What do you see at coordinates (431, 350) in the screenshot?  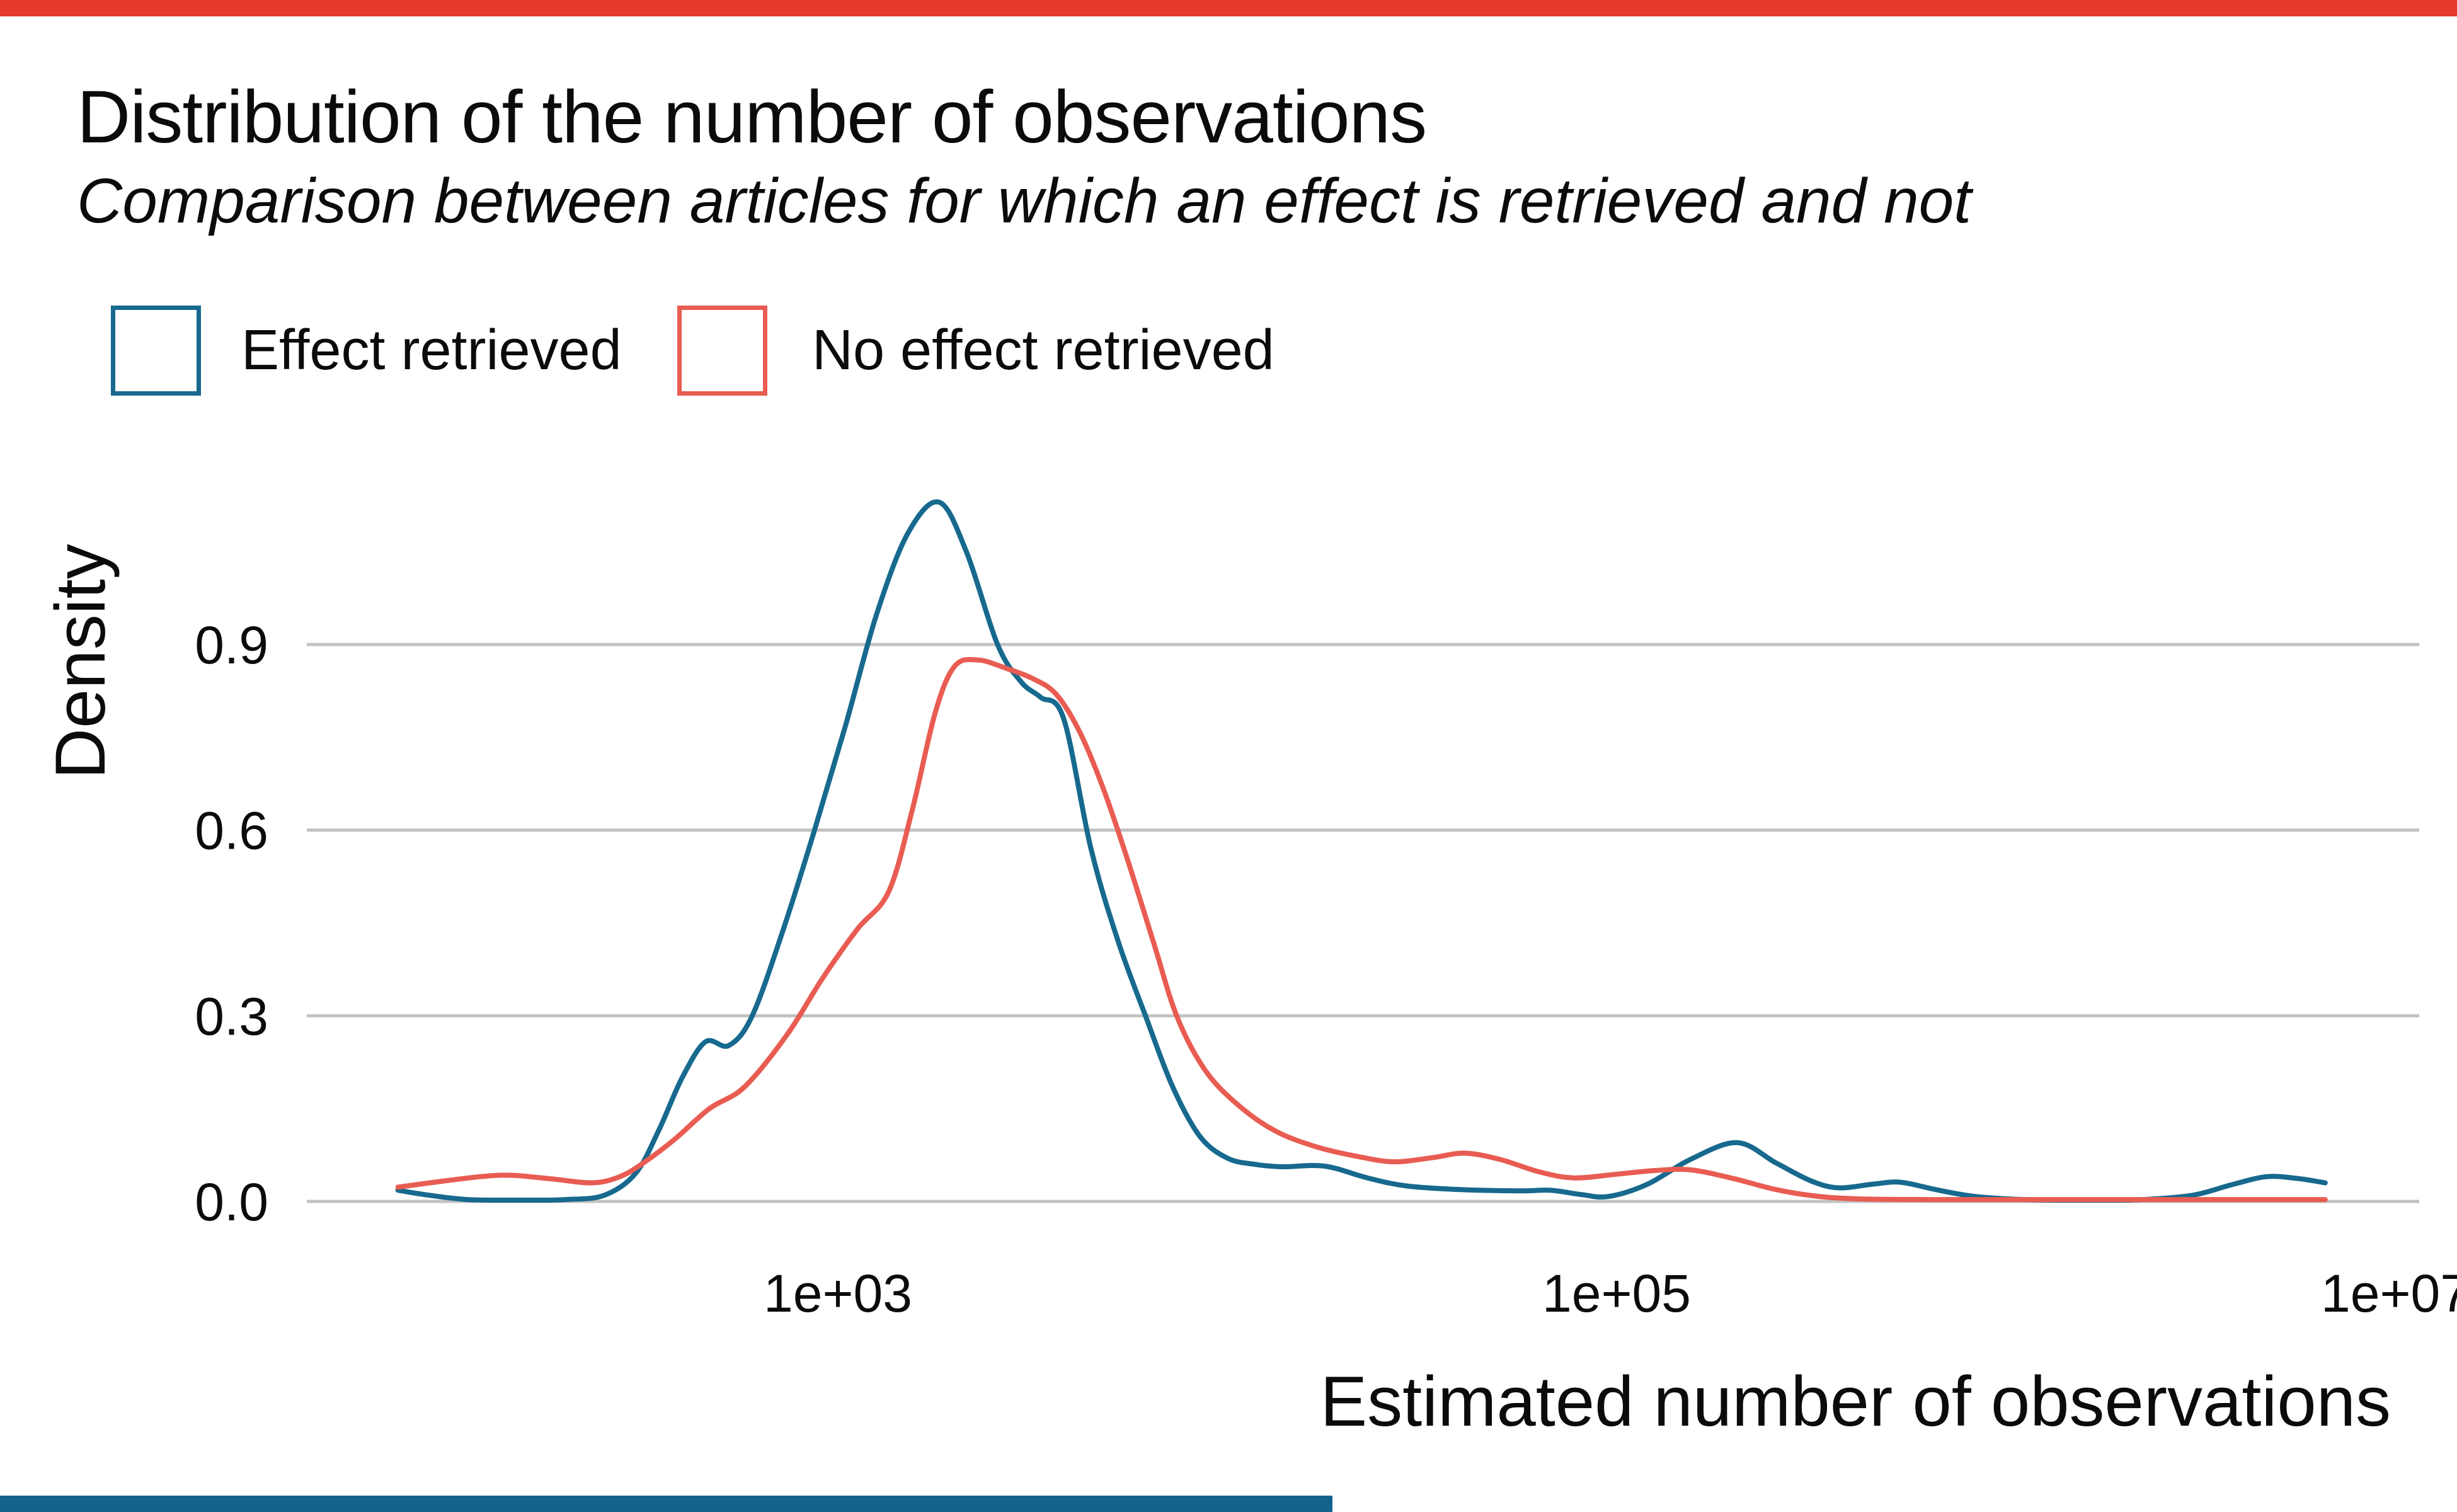 I see `legend-label-effect-retrieved: Effect retrieved` at bounding box center [431, 350].